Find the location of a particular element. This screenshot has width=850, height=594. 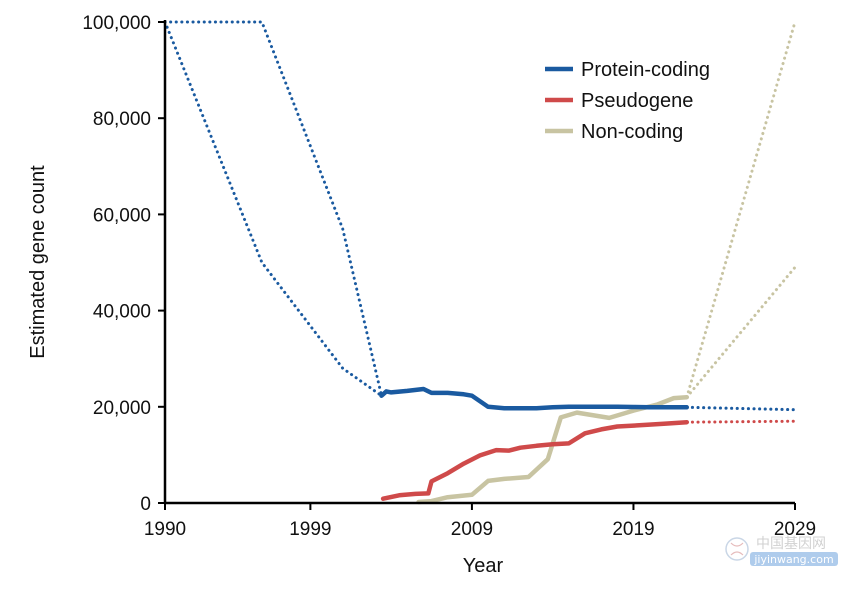

legend: Protein-coding Pseudogene Non-coding is located at coordinates (627, 101).